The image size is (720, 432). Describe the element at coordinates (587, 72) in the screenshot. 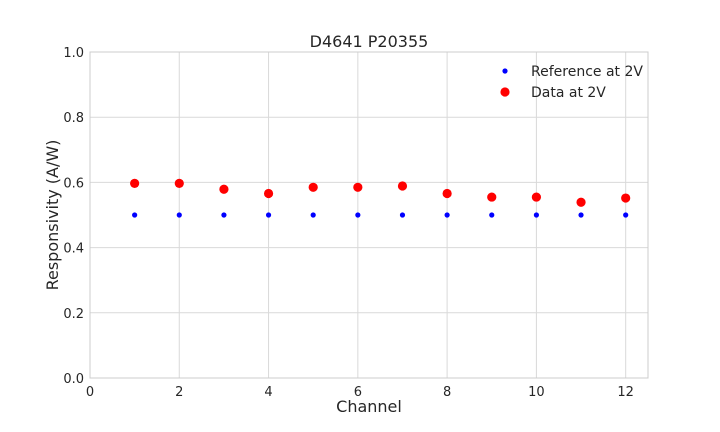

I see `legend-label-reference: Reference at 2V` at that location.